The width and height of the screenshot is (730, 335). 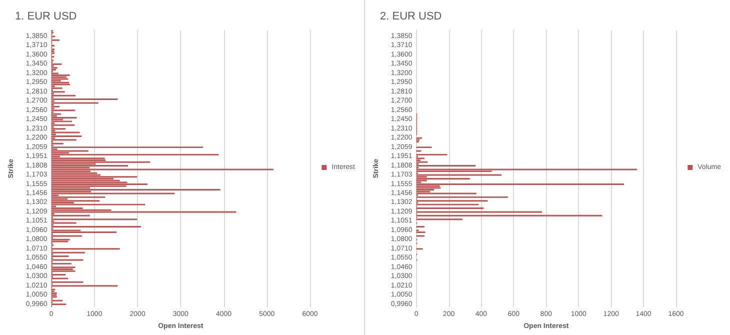 What do you see at coordinates (46, 16) in the screenshot?
I see `chart-title: 1. EUR USD` at bounding box center [46, 16].